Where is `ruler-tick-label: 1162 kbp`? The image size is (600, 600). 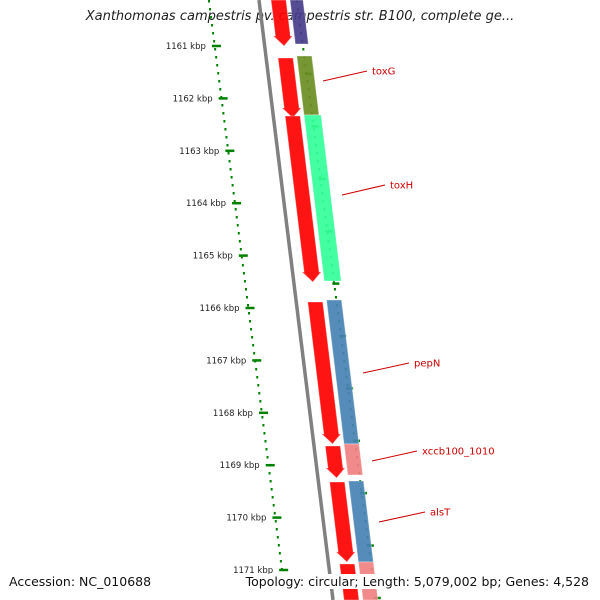
ruler-tick-label: 1162 kbp is located at coordinates (193, 99).